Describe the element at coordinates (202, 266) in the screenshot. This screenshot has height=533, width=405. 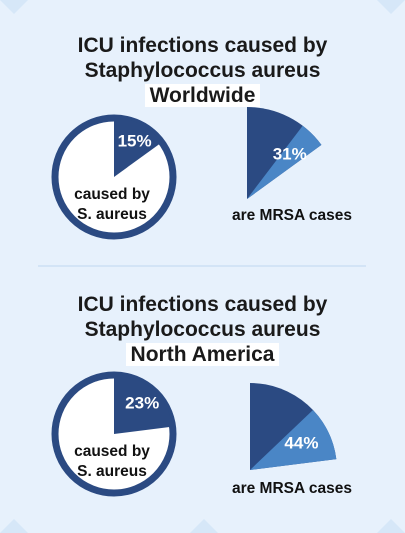
I see `section-divider` at that location.